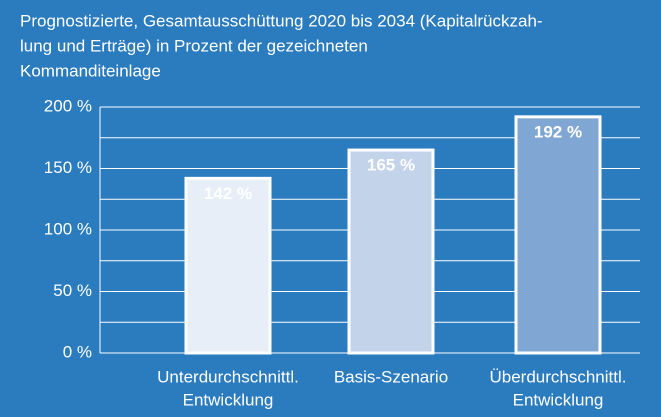  What do you see at coordinates (72, 290) in the screenshot?
I see `y-tick-label: 50 %` at bounding box center [72, 290].